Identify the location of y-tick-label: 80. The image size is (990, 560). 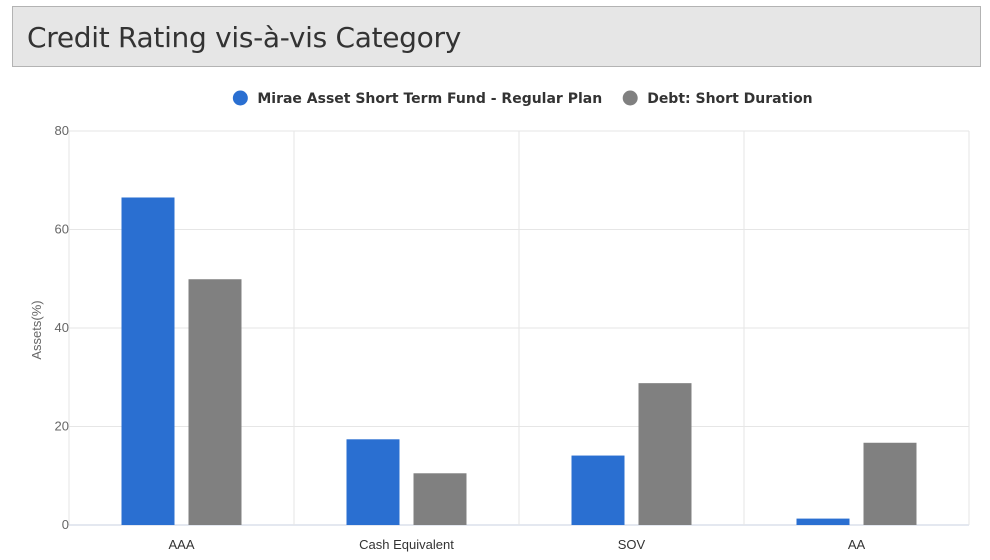
(62, 130).